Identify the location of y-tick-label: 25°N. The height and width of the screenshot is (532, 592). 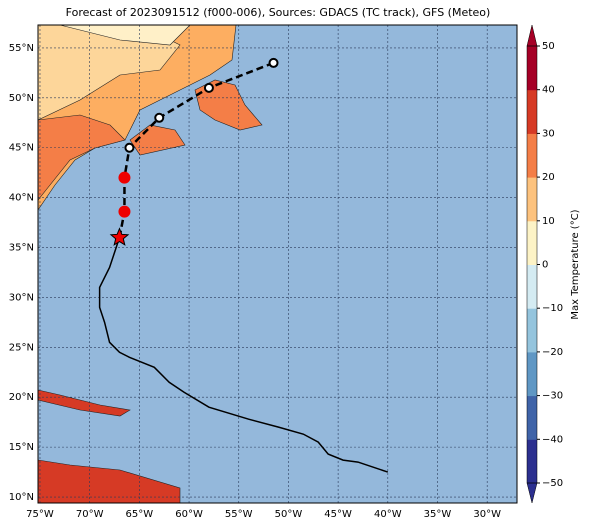
(21, 347).